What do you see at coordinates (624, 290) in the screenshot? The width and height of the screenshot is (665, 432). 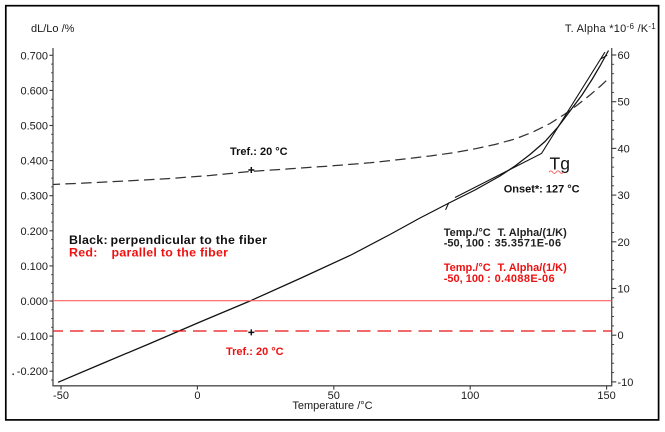 I see `svg-text: 10` at bounding box center [624, 290].